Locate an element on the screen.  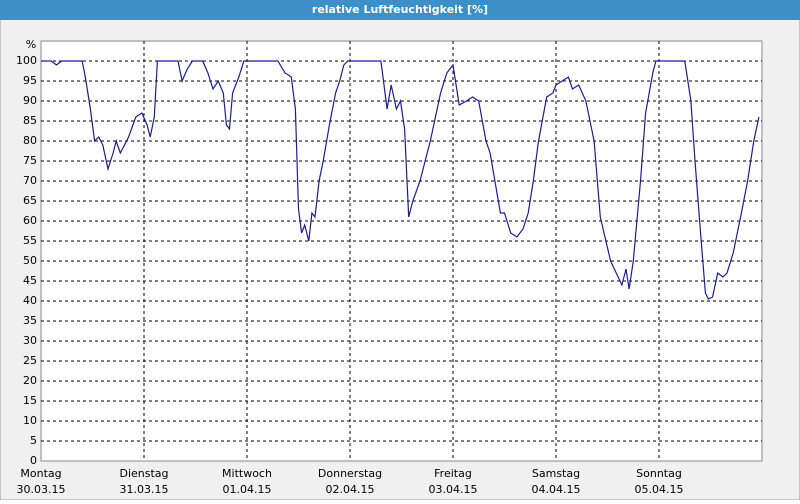
y-tick-label: 85 is located at coordinates (30, 120).